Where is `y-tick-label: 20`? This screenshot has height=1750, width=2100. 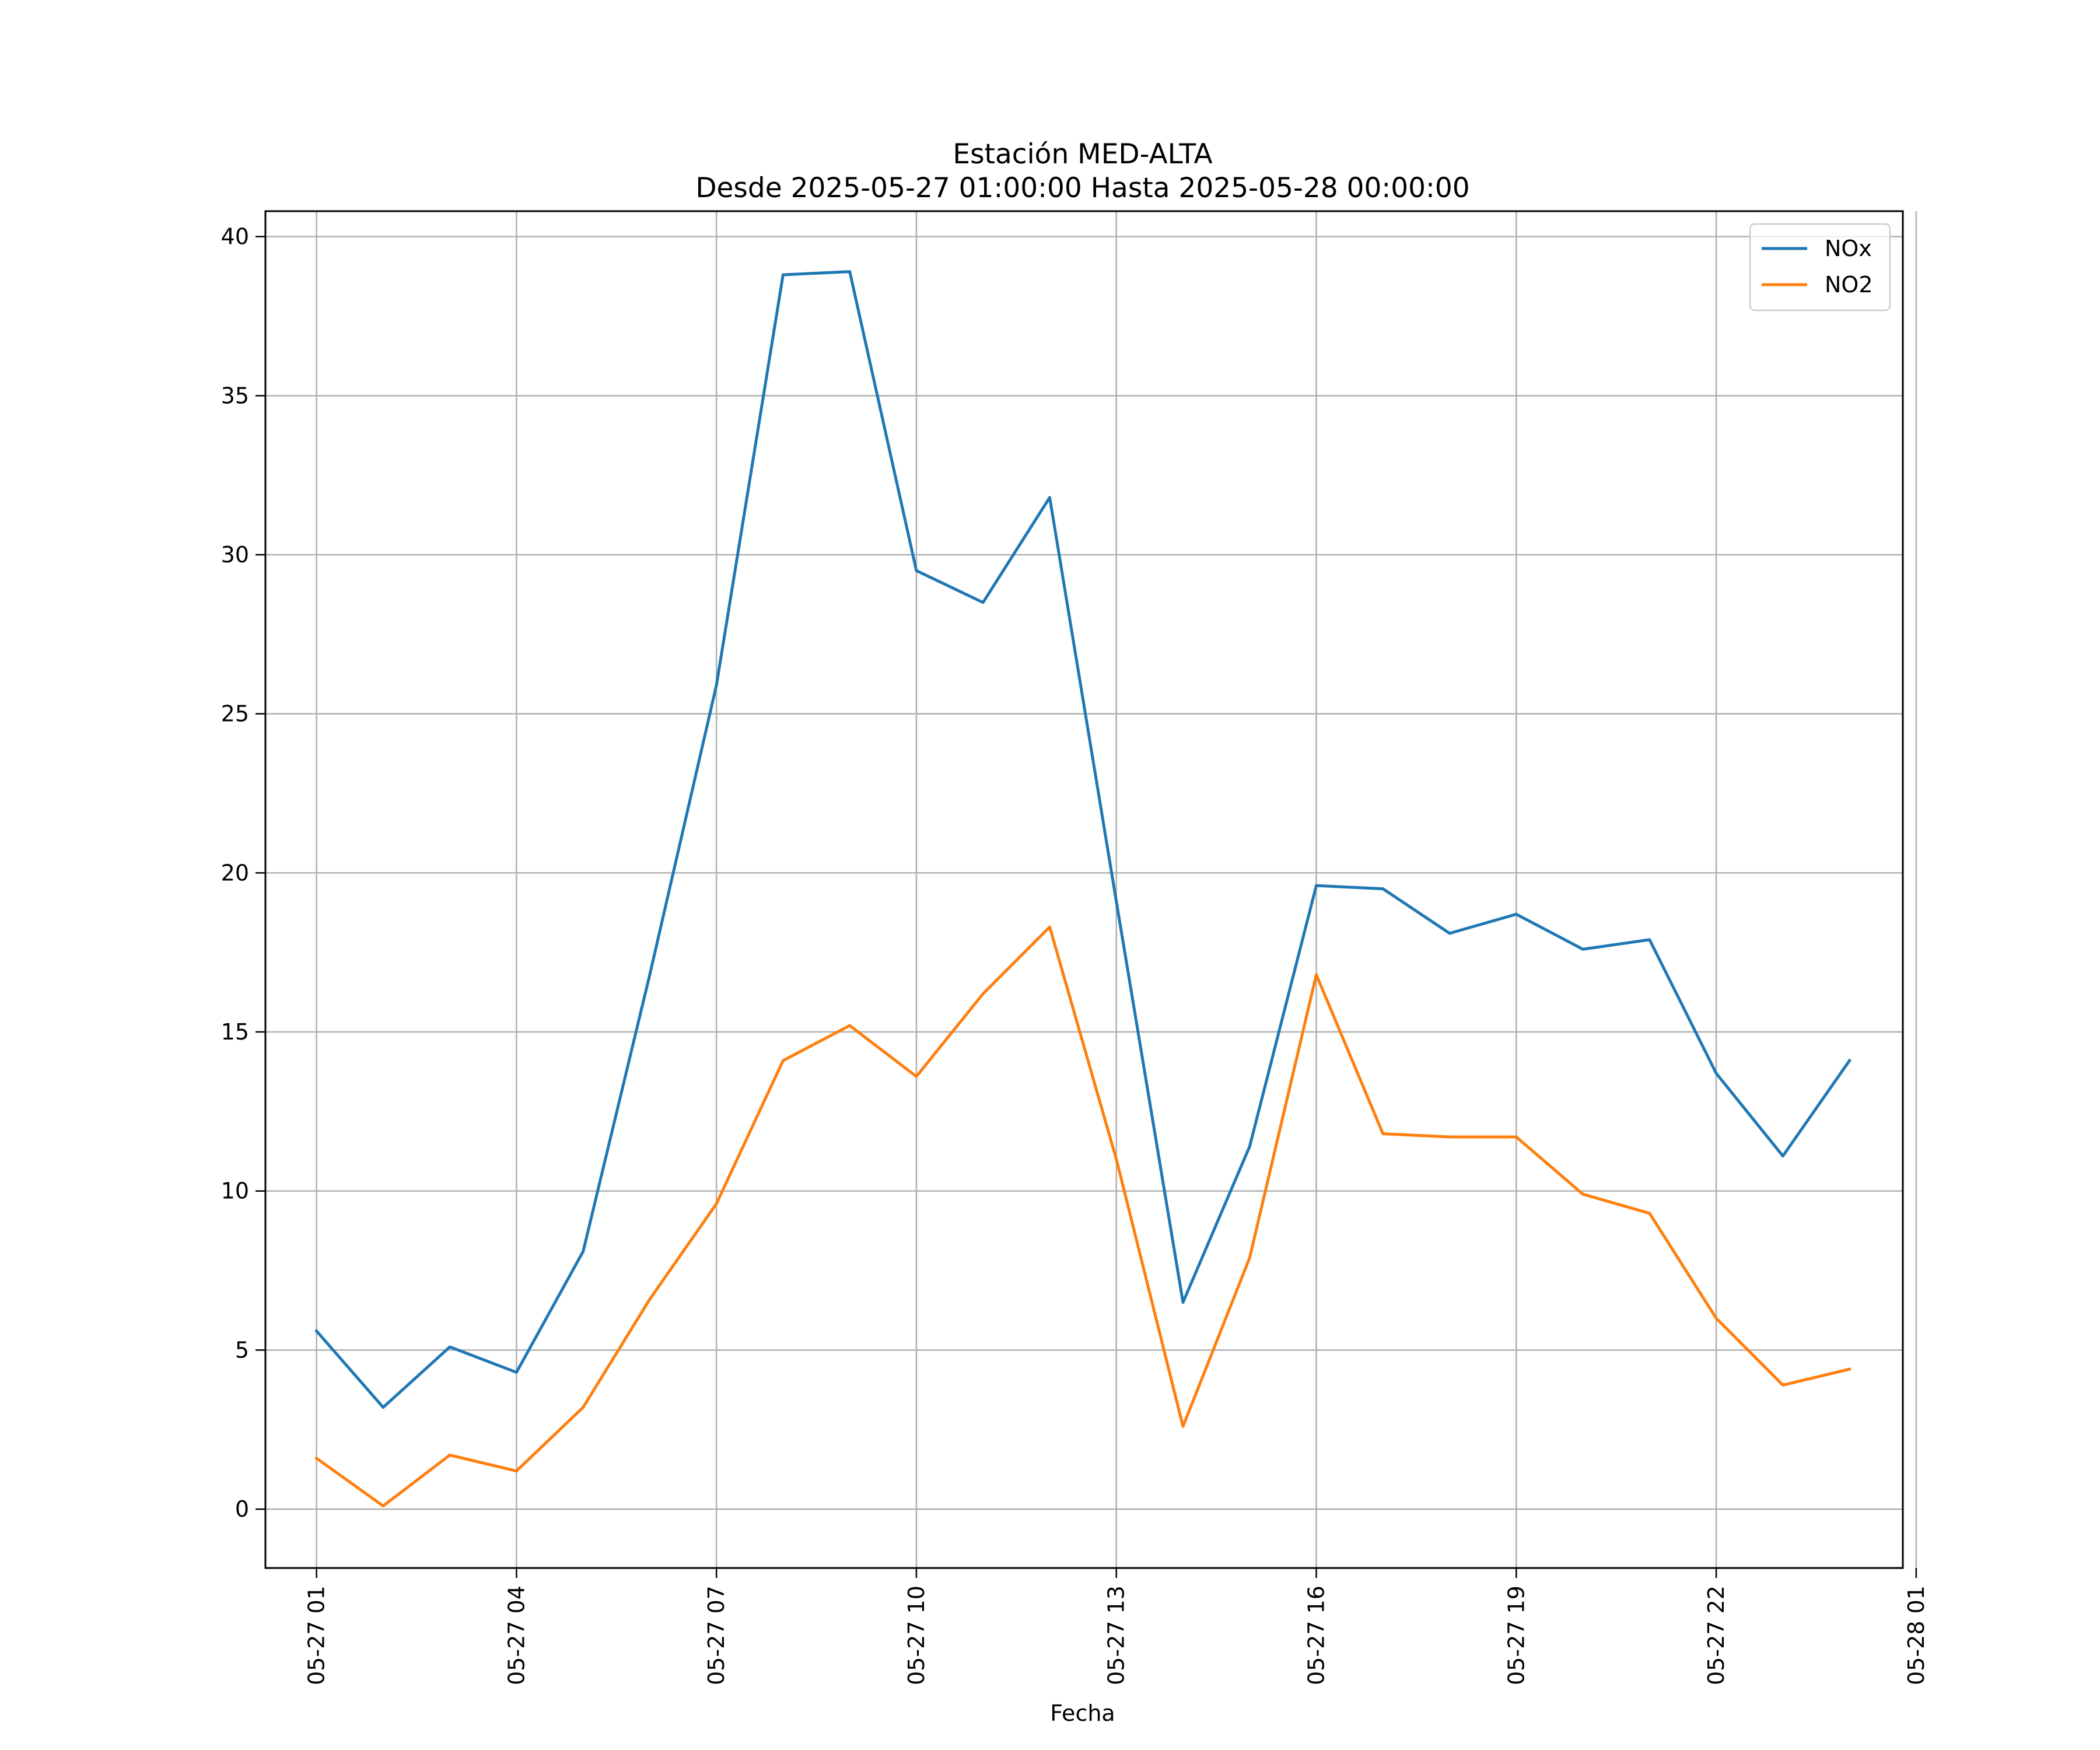 y-tick-label: 20 is located at coordinates (235, 873).